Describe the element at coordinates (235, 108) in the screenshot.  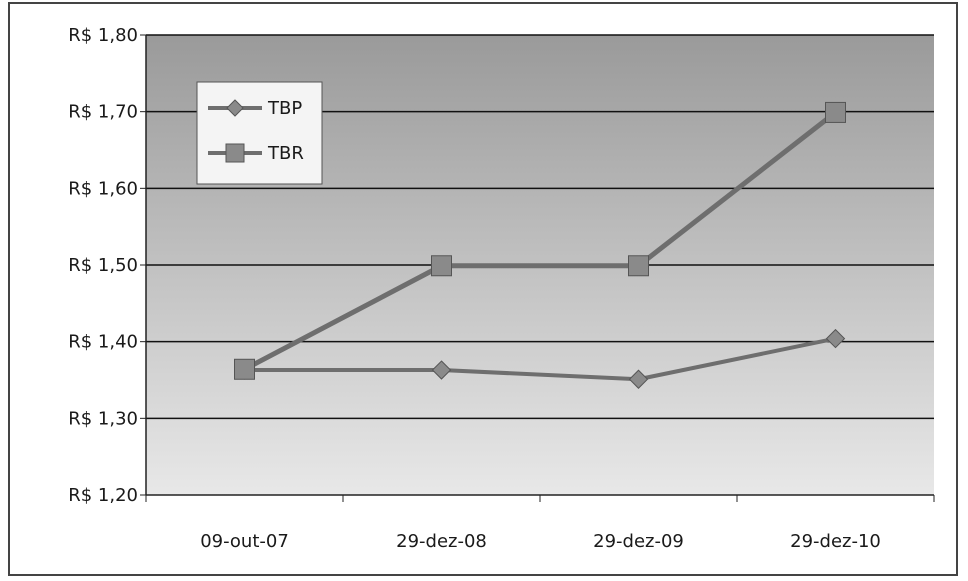
I see `legend-marker-tbp` at that location.